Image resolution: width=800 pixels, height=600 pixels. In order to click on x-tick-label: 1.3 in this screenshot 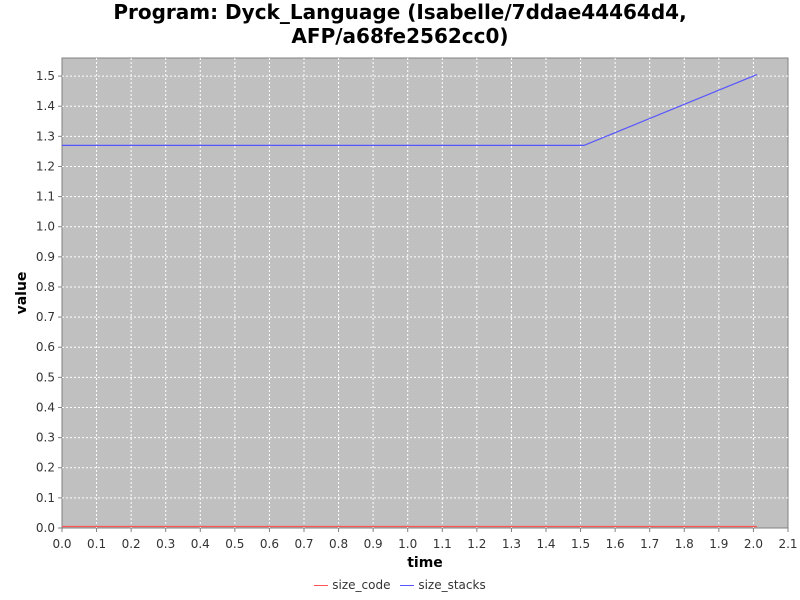, I will do `click(511, 544)`.